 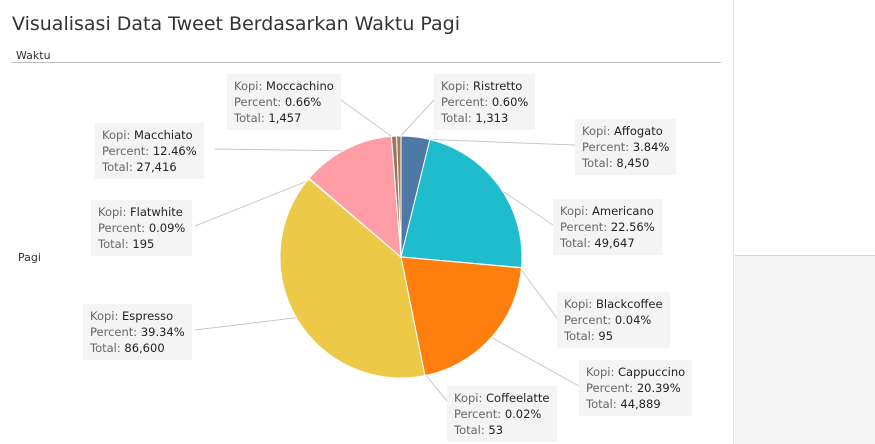 I want to click on slice-label-name: Kopi: Coffeelatte, so click(x=502, y=398).